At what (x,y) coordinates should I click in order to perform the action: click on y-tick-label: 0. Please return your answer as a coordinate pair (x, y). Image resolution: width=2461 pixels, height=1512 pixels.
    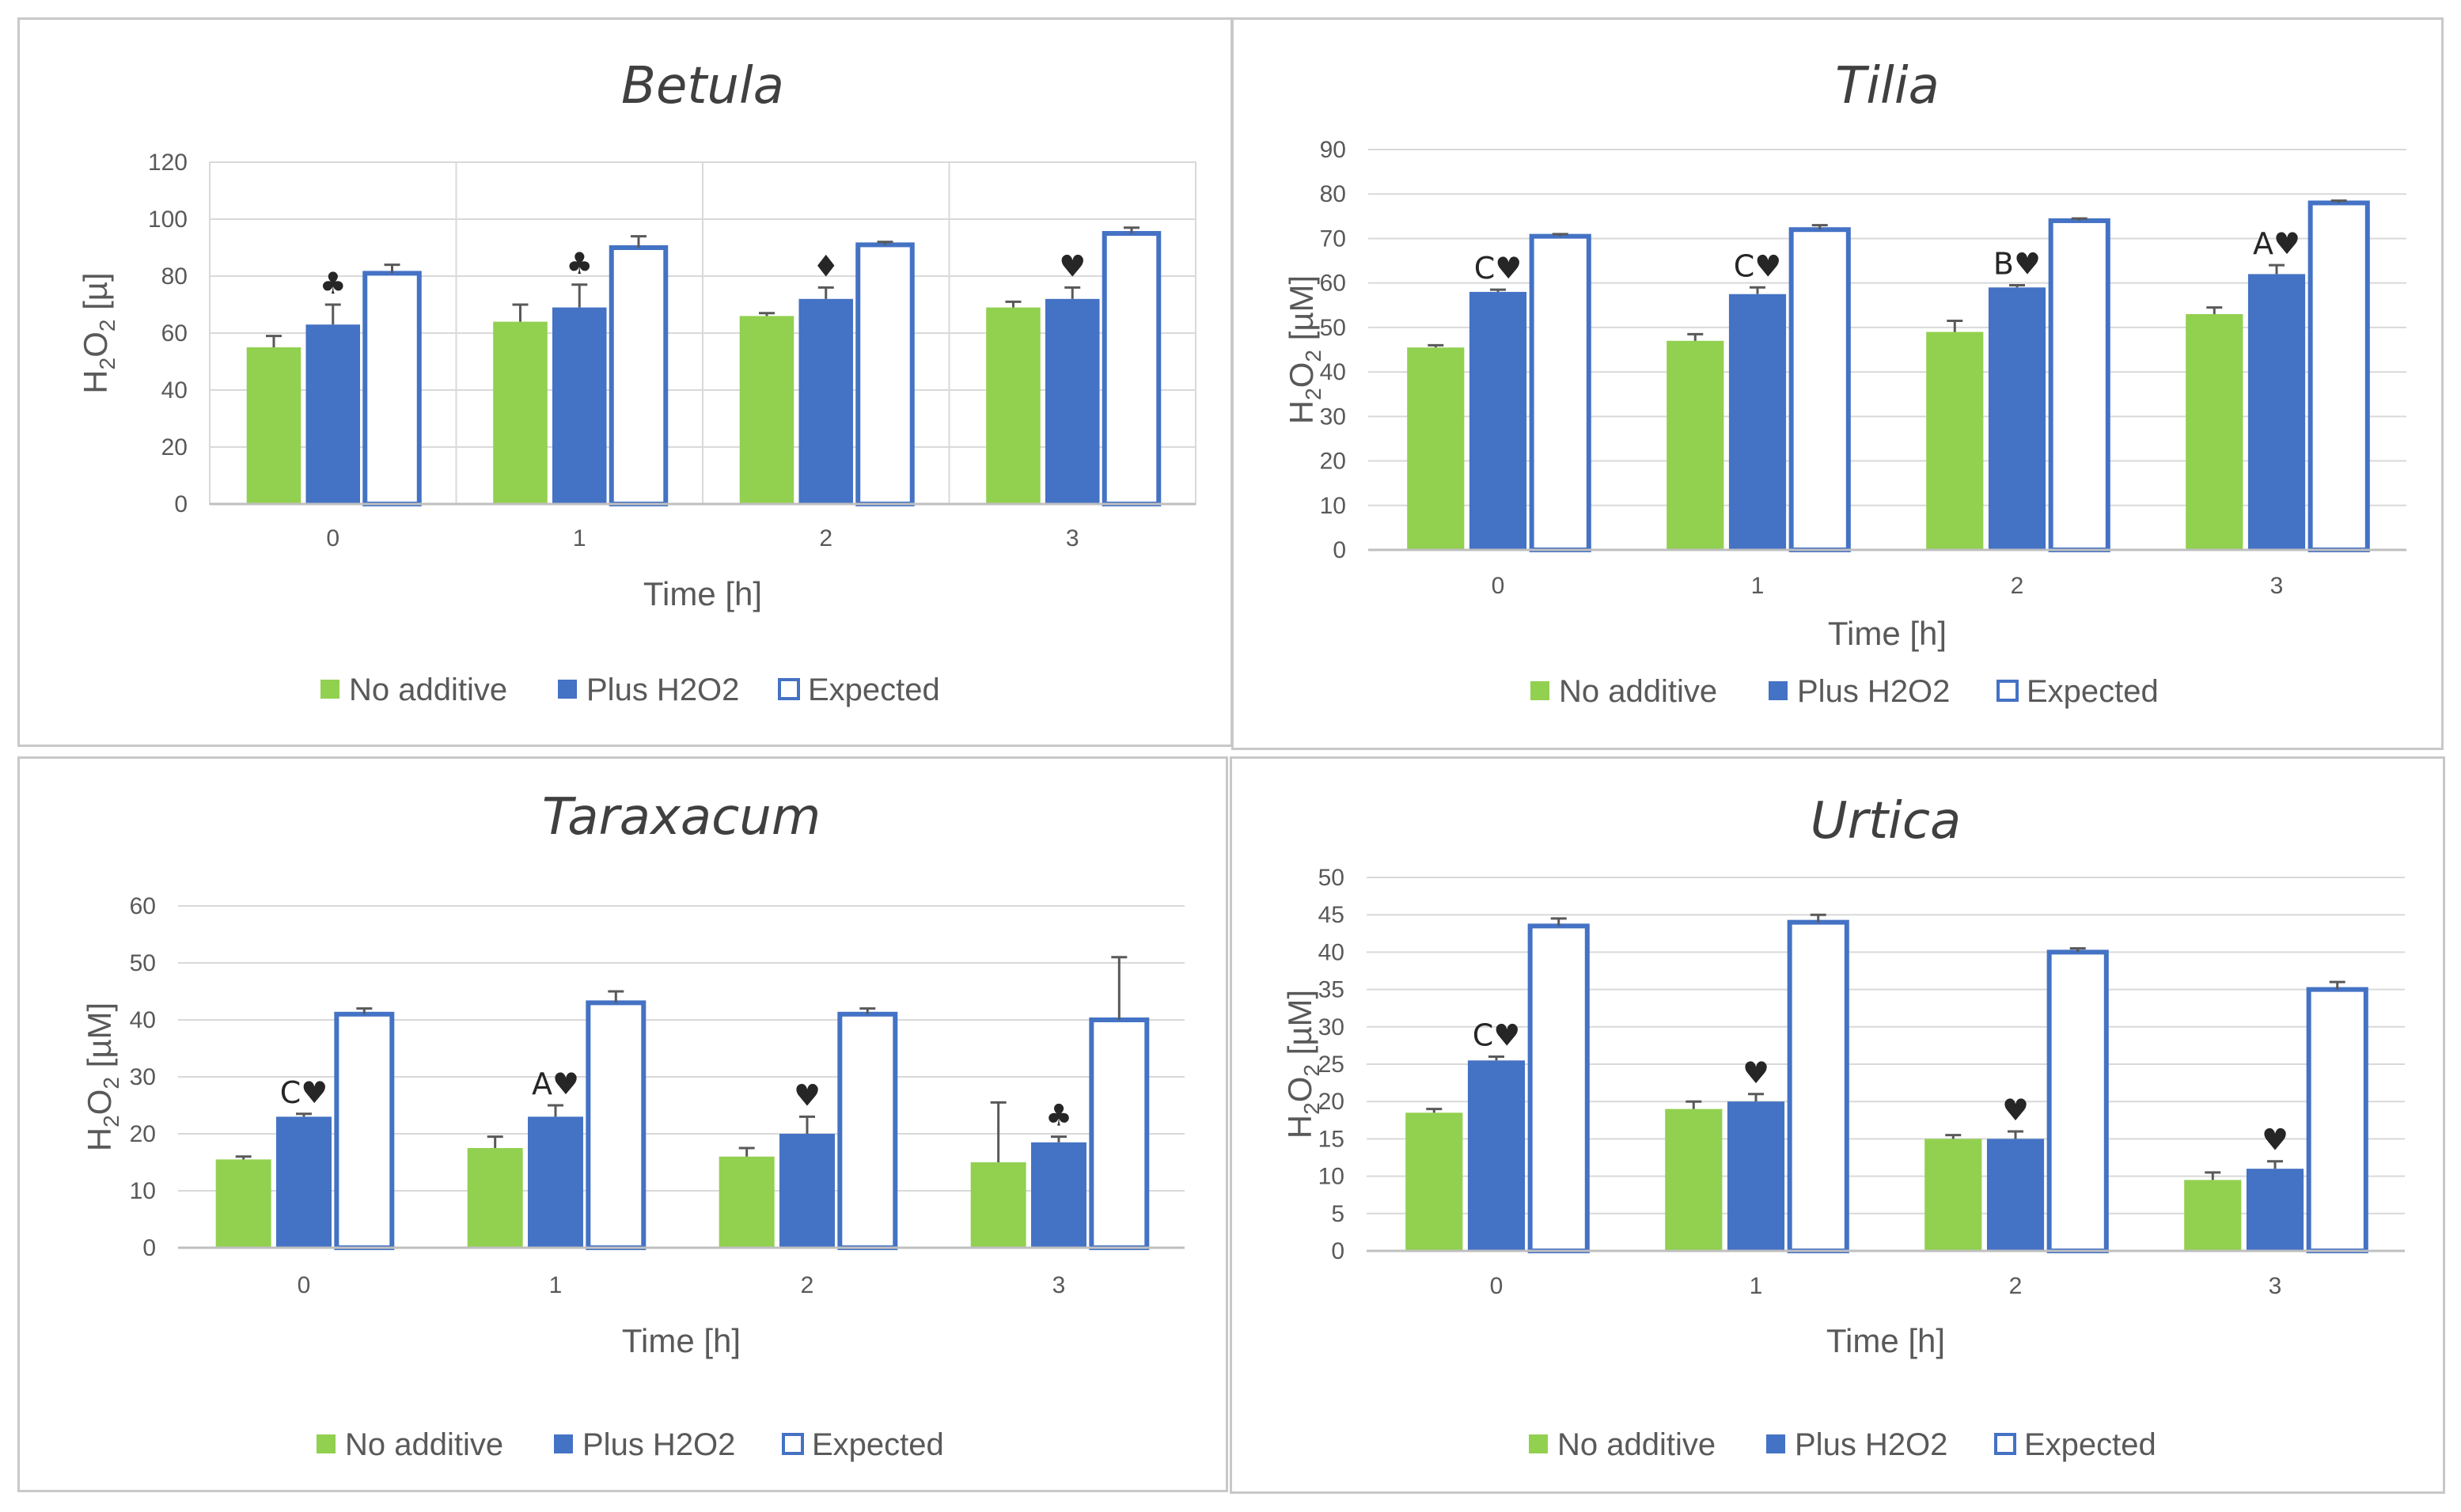
    Looking at the image, I should click on (149, 1248).